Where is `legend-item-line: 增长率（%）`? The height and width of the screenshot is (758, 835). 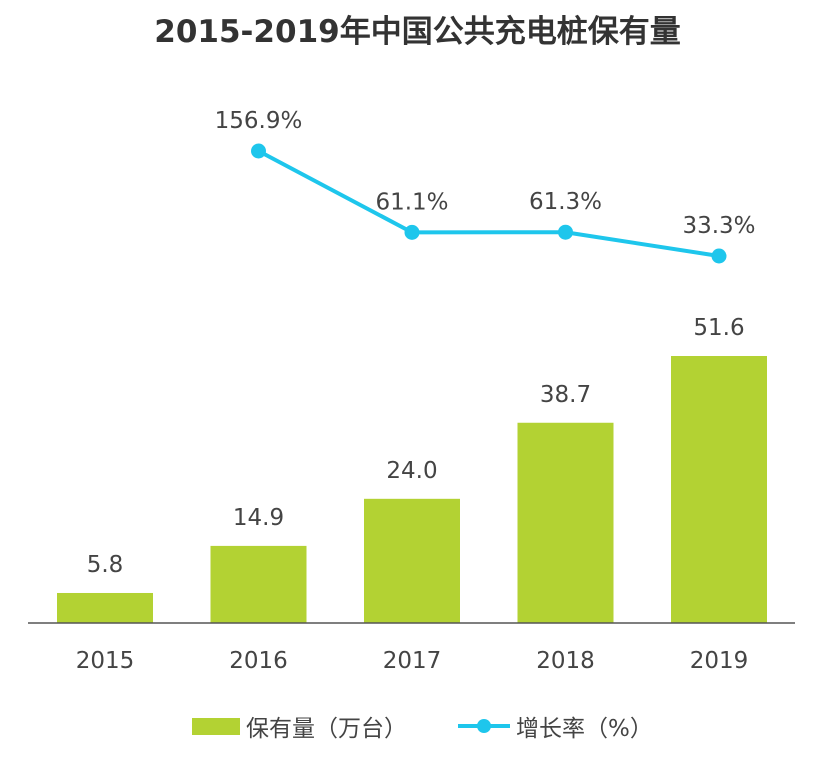
legend-item-line: 增长率（%） is located at coordinates (555, 726).